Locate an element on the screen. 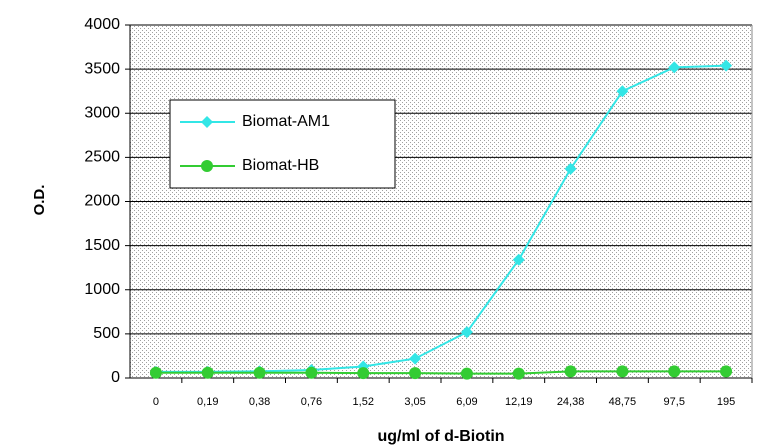  x-tick-label: 97,5 is located at coordinates (674, 402).